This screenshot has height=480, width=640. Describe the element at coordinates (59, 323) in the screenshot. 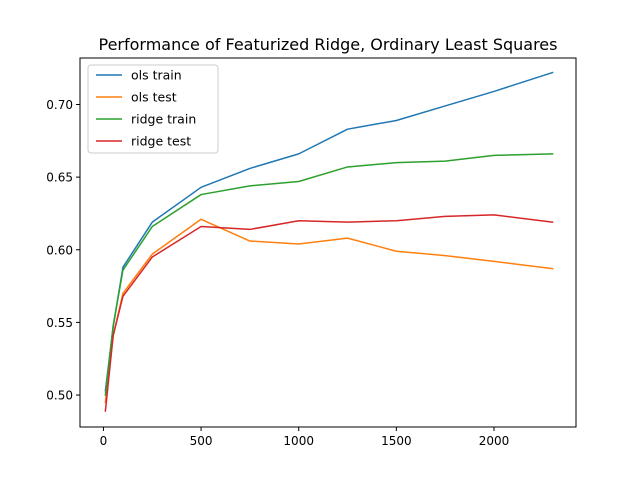

I see `y-tick-label: 0.55` at that location.